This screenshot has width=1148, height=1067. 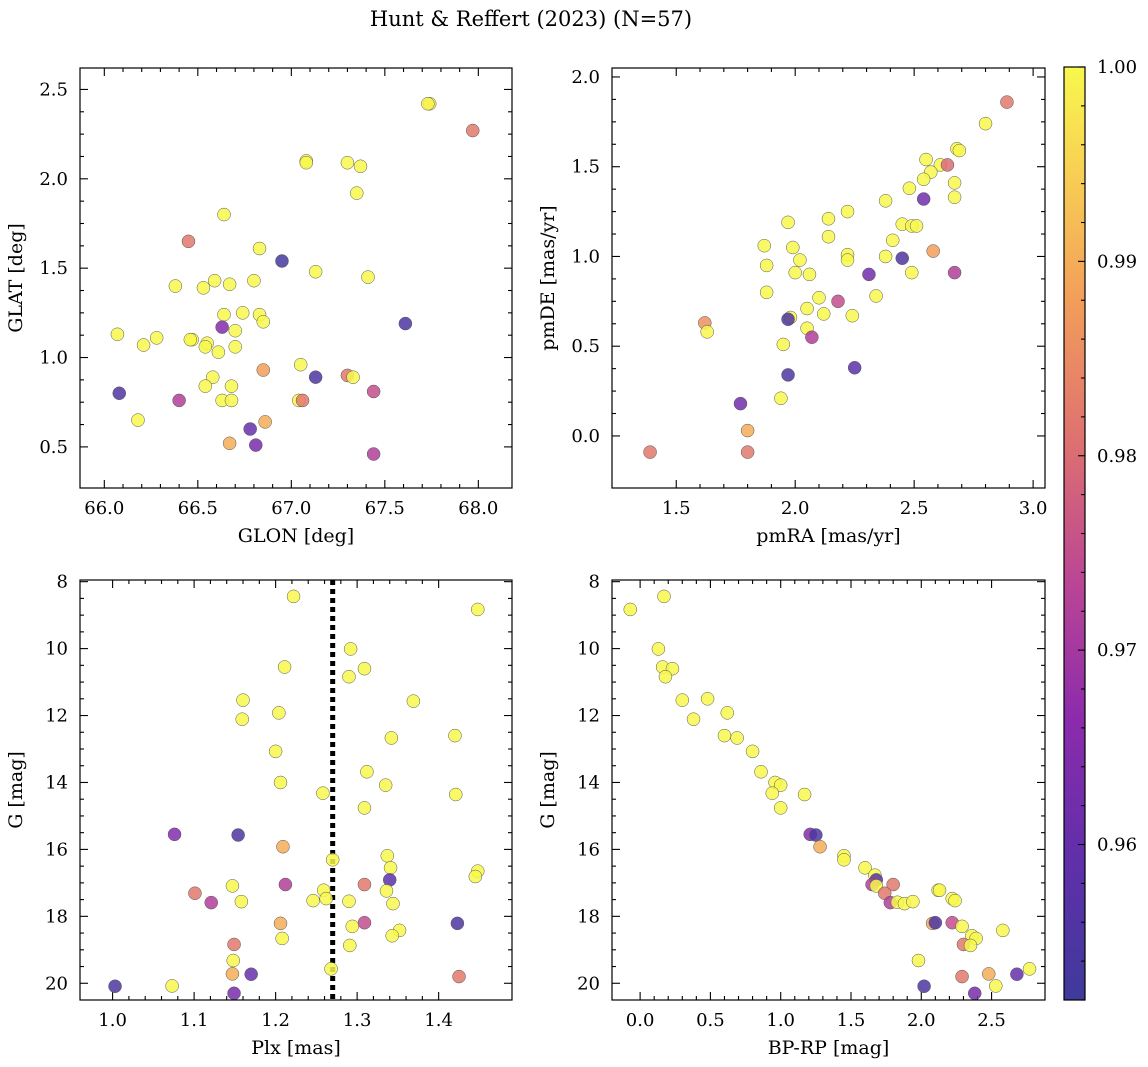 What do you see at coordinates (194, 1020) in the screenshot?
I see `x-tick-label: 1.1` at bounding box center [194, 1020].